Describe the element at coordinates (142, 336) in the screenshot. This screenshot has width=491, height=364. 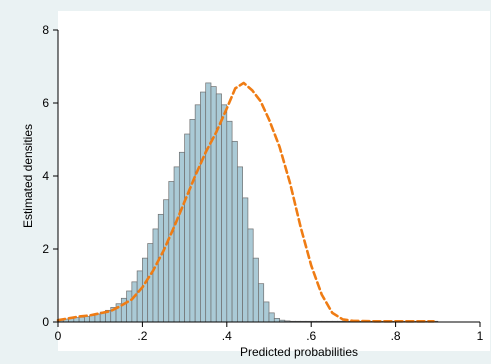
I see `x-tick-label: .2` at that location.